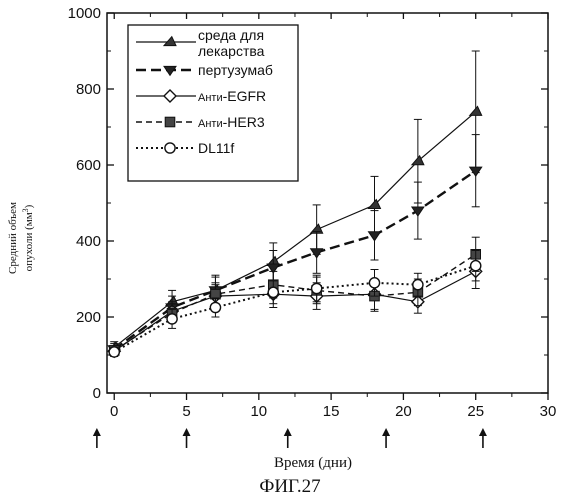  What do you see at coordinates (289, 486) in the screenshot?
I see `figure-caption: ФИГ.27` at bounding box center [289, 486].